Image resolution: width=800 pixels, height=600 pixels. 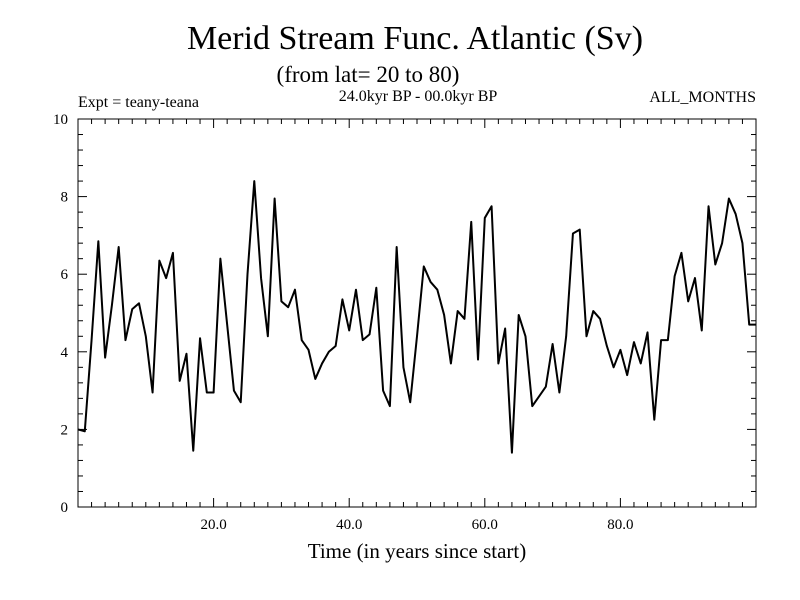 What do you see at coordinates (702, 97) in the screenshot?
I see `months-label: ALL_MONTHS` at bounding box center [702, 97].